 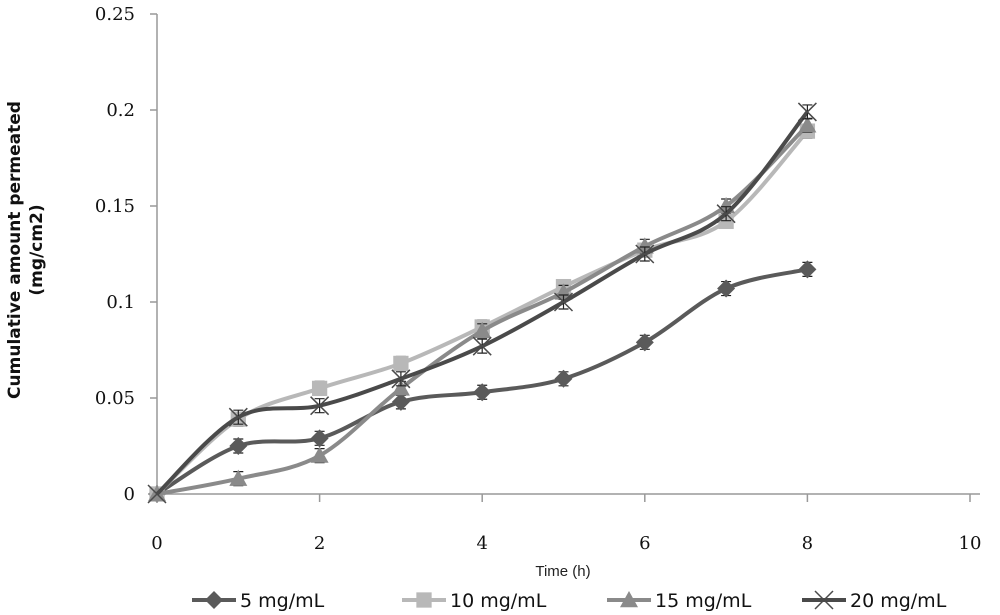 What do you see at coordinates (644, 543) in the screenshot?
I see `x-tick-label: 6` at bounding box center [644, 543].